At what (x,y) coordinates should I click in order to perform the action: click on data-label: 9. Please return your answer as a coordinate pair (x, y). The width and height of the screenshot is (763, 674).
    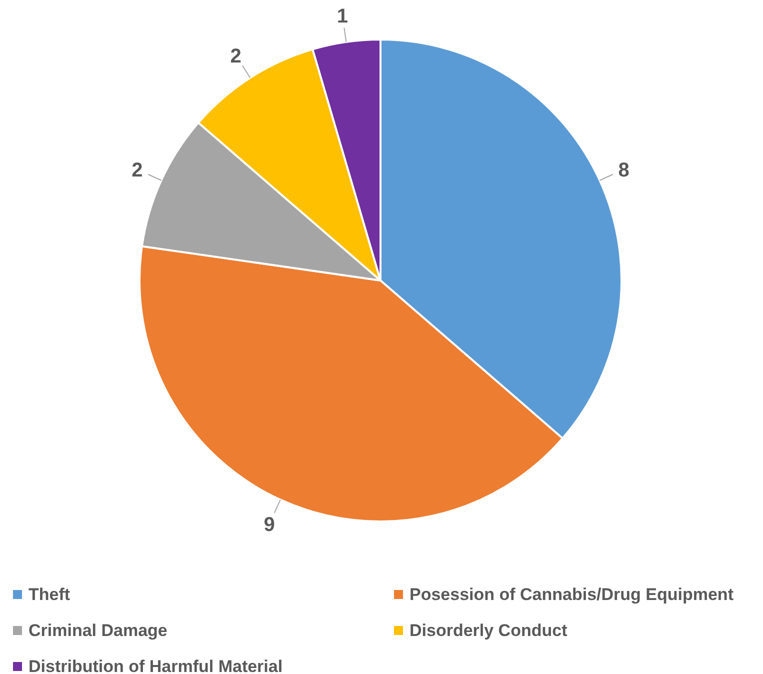
    Looking at the image, I should click on (269, 525).